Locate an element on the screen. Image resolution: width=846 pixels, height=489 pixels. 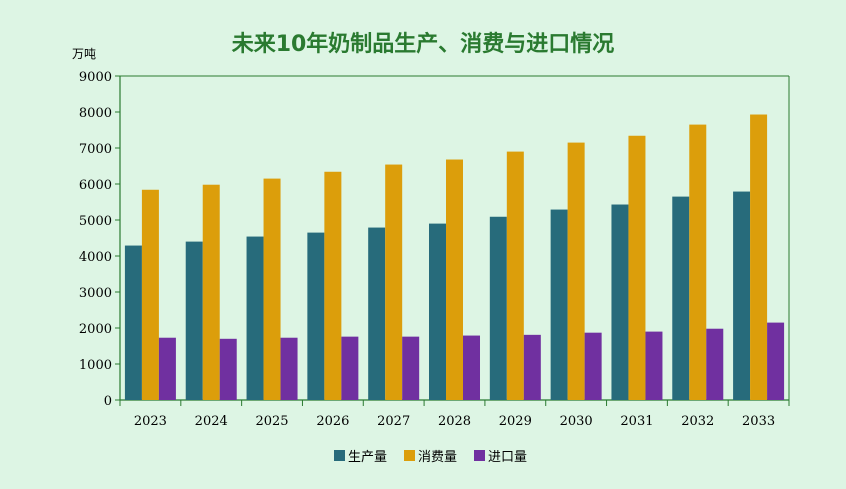
x-tick-label: 2028 is located at coordinates (454, 421).